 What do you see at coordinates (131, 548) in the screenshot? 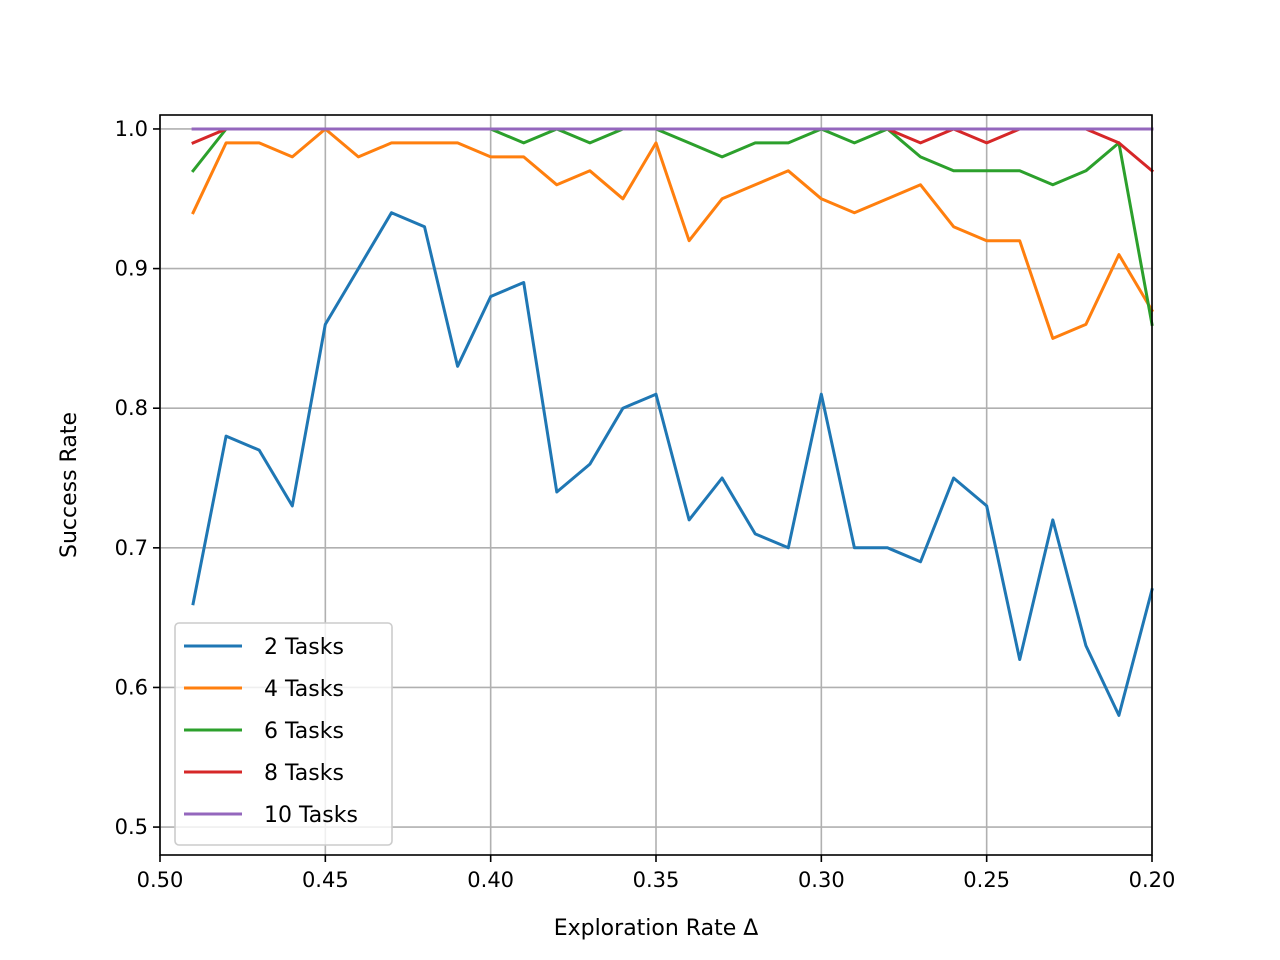
I see `y-tick-label: 0.7` at bounding box center [131, 548].